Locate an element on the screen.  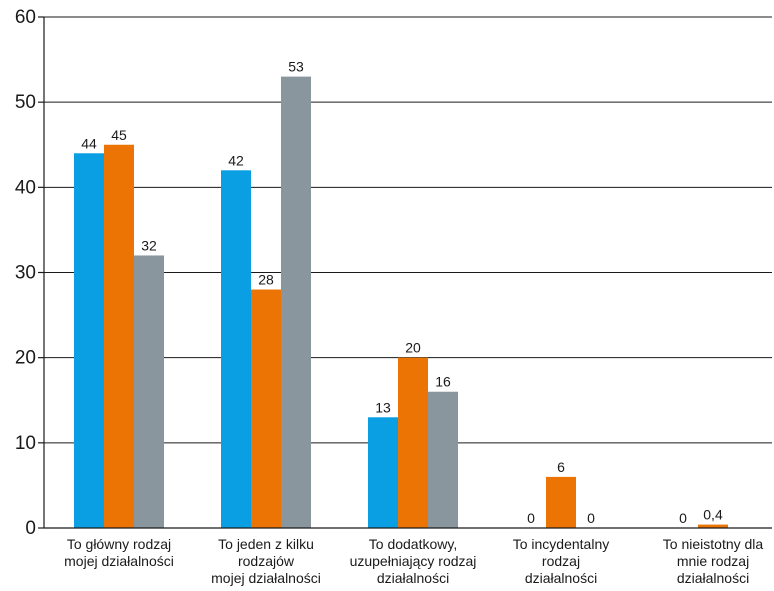
data-label: 13 is located at coordinates (383, 407).